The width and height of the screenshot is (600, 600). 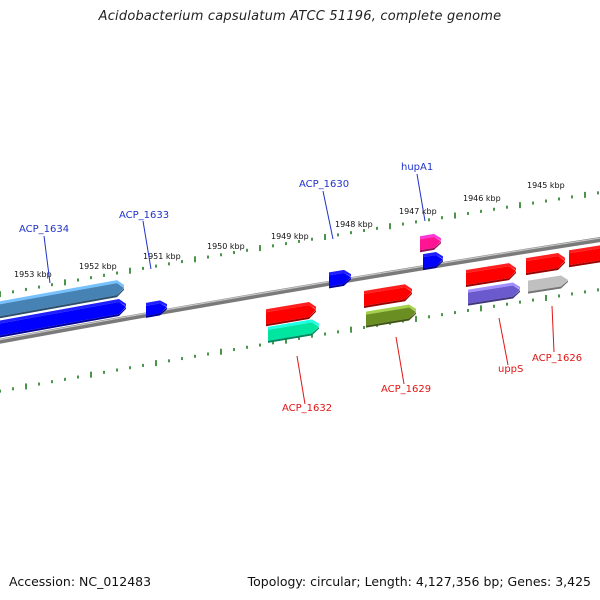 What do you see at coordinates (510, 369) in the screenshot?
I see `gene-label: uppS` at bounding box center [510, 369].